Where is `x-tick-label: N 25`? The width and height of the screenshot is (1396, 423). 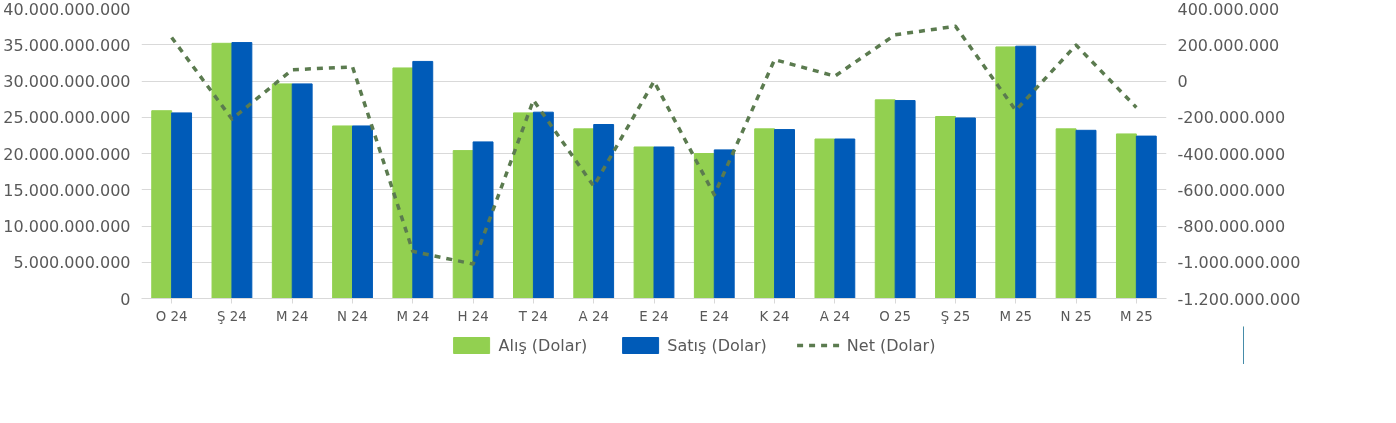 x-tick-label: N 25 is located at coordinates (1076, 316).